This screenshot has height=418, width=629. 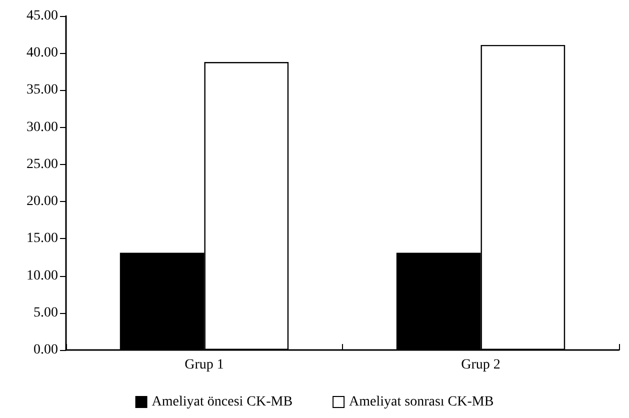 I want to click on y-tick-label: 15.00, so click(x=42, y=238).